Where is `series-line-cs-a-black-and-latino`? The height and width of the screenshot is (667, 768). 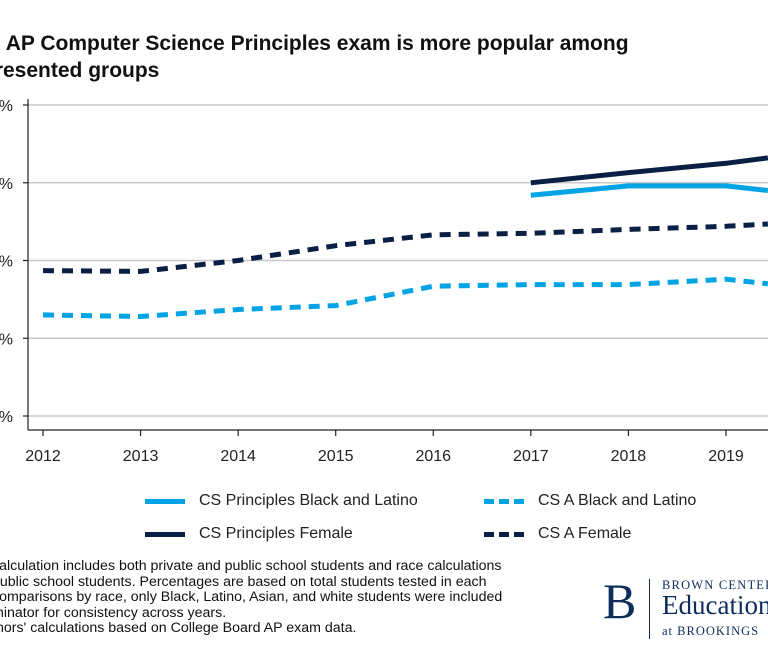 series-line-cs-a-black-and-latino is located at coordinates (405, 297).